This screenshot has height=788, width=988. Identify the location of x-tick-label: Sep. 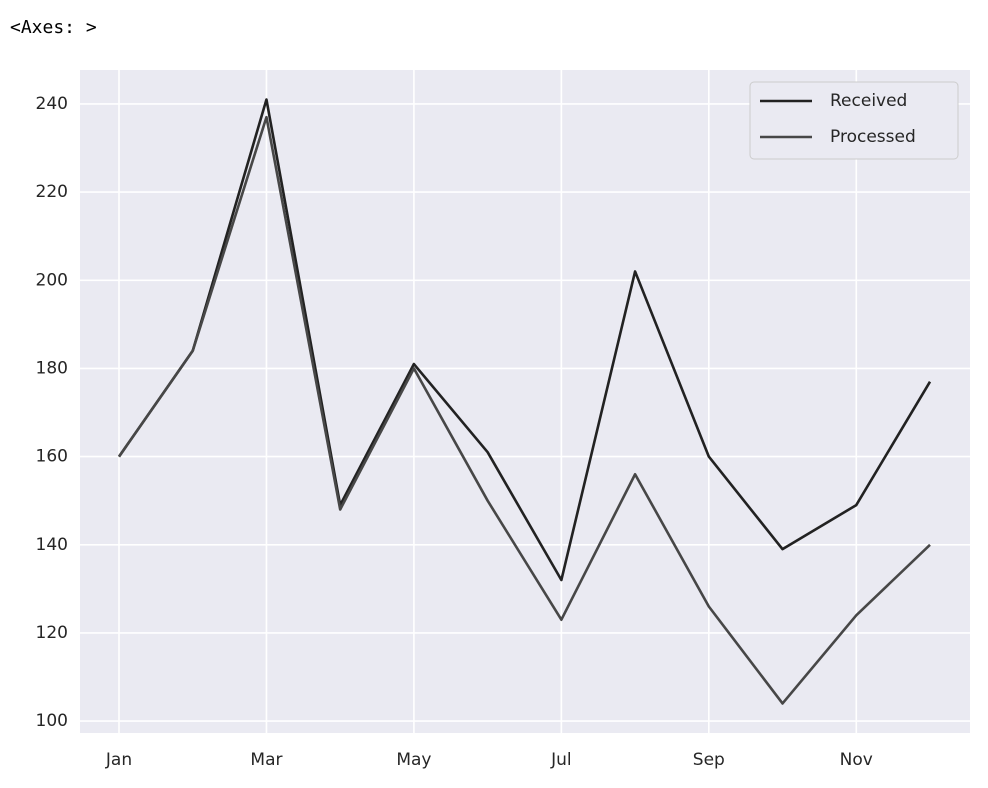
(709, 760).